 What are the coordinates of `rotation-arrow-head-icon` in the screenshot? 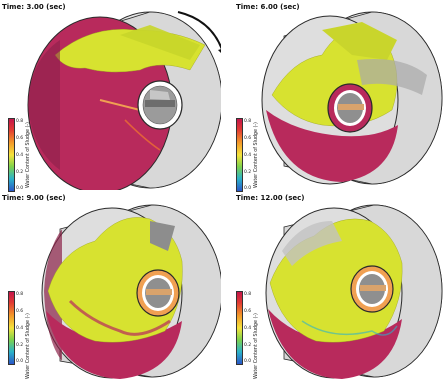 It's located at (219, 51).